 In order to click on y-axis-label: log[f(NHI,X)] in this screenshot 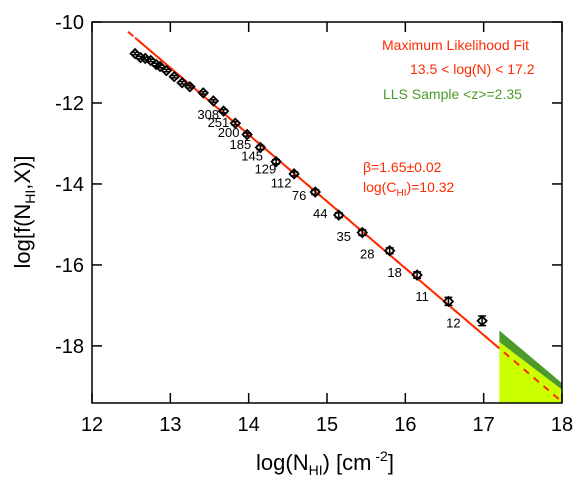, I will do `click(24, 211)`.